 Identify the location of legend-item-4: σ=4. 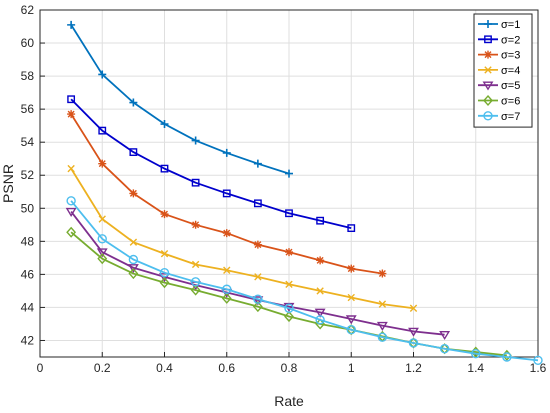
(499, 71).